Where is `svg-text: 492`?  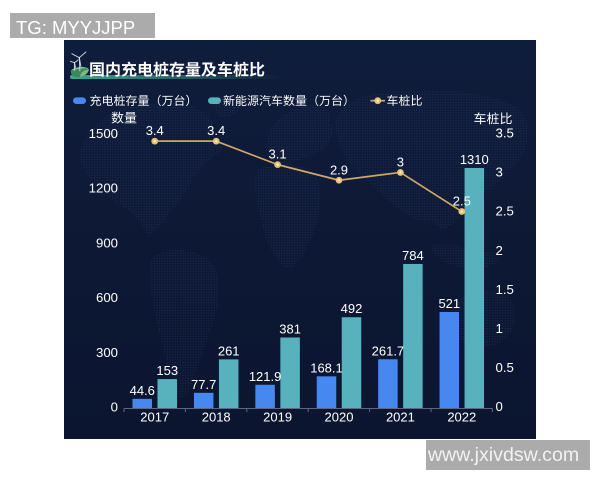 svg-text: 492 is located at coordinates (352, 308).